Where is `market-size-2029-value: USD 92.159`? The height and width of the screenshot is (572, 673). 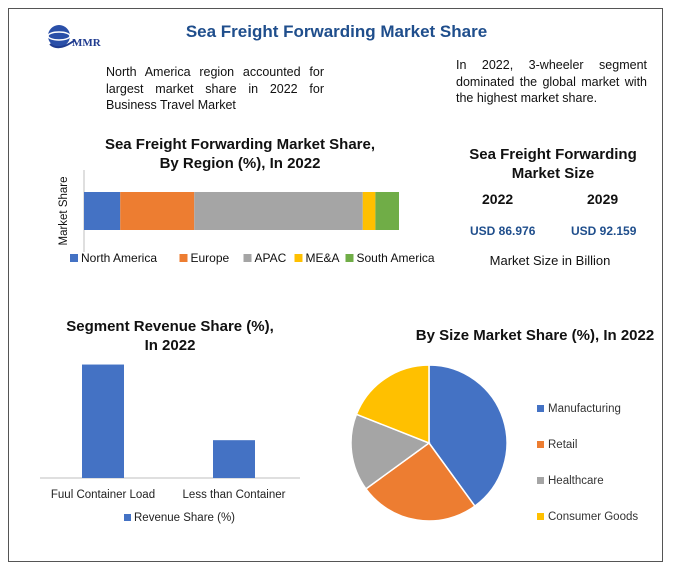
market-size-2029-value: USD 92.159 is located at coordinates (604, 231).